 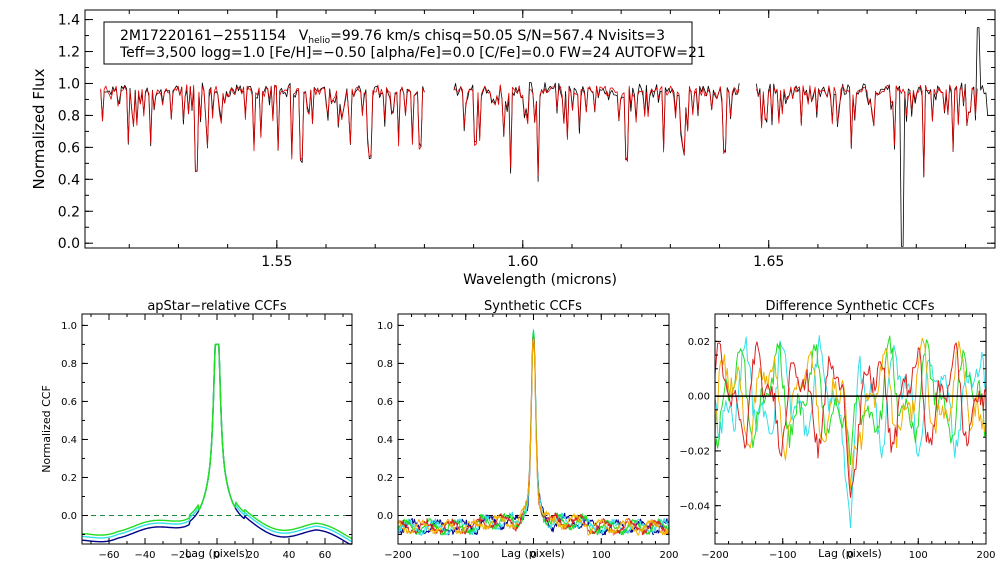 I want to click on apstar-ccf-frame, so click(x=217, y=429).